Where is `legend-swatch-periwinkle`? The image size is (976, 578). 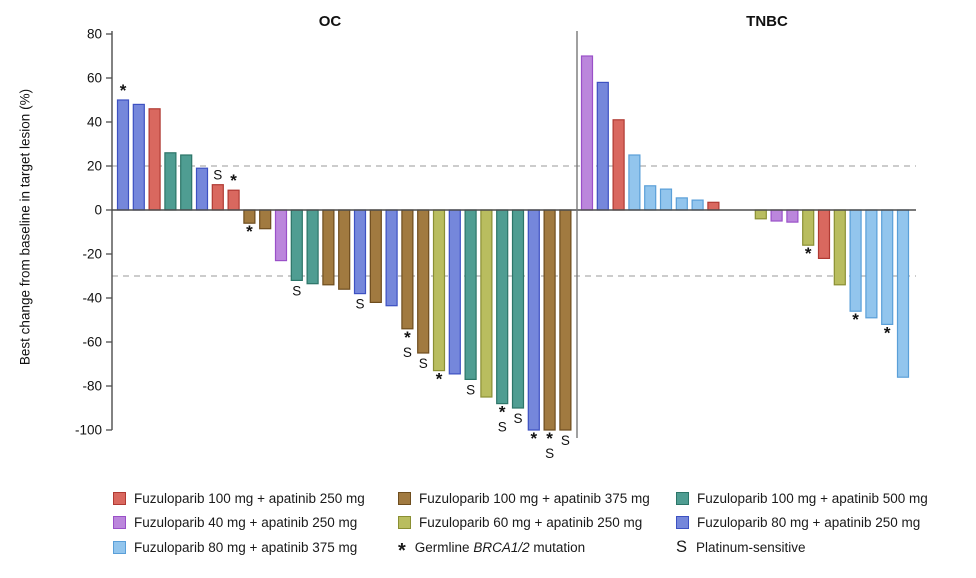
legend-swatch-periwinkle is located at coordinates (682, 522).